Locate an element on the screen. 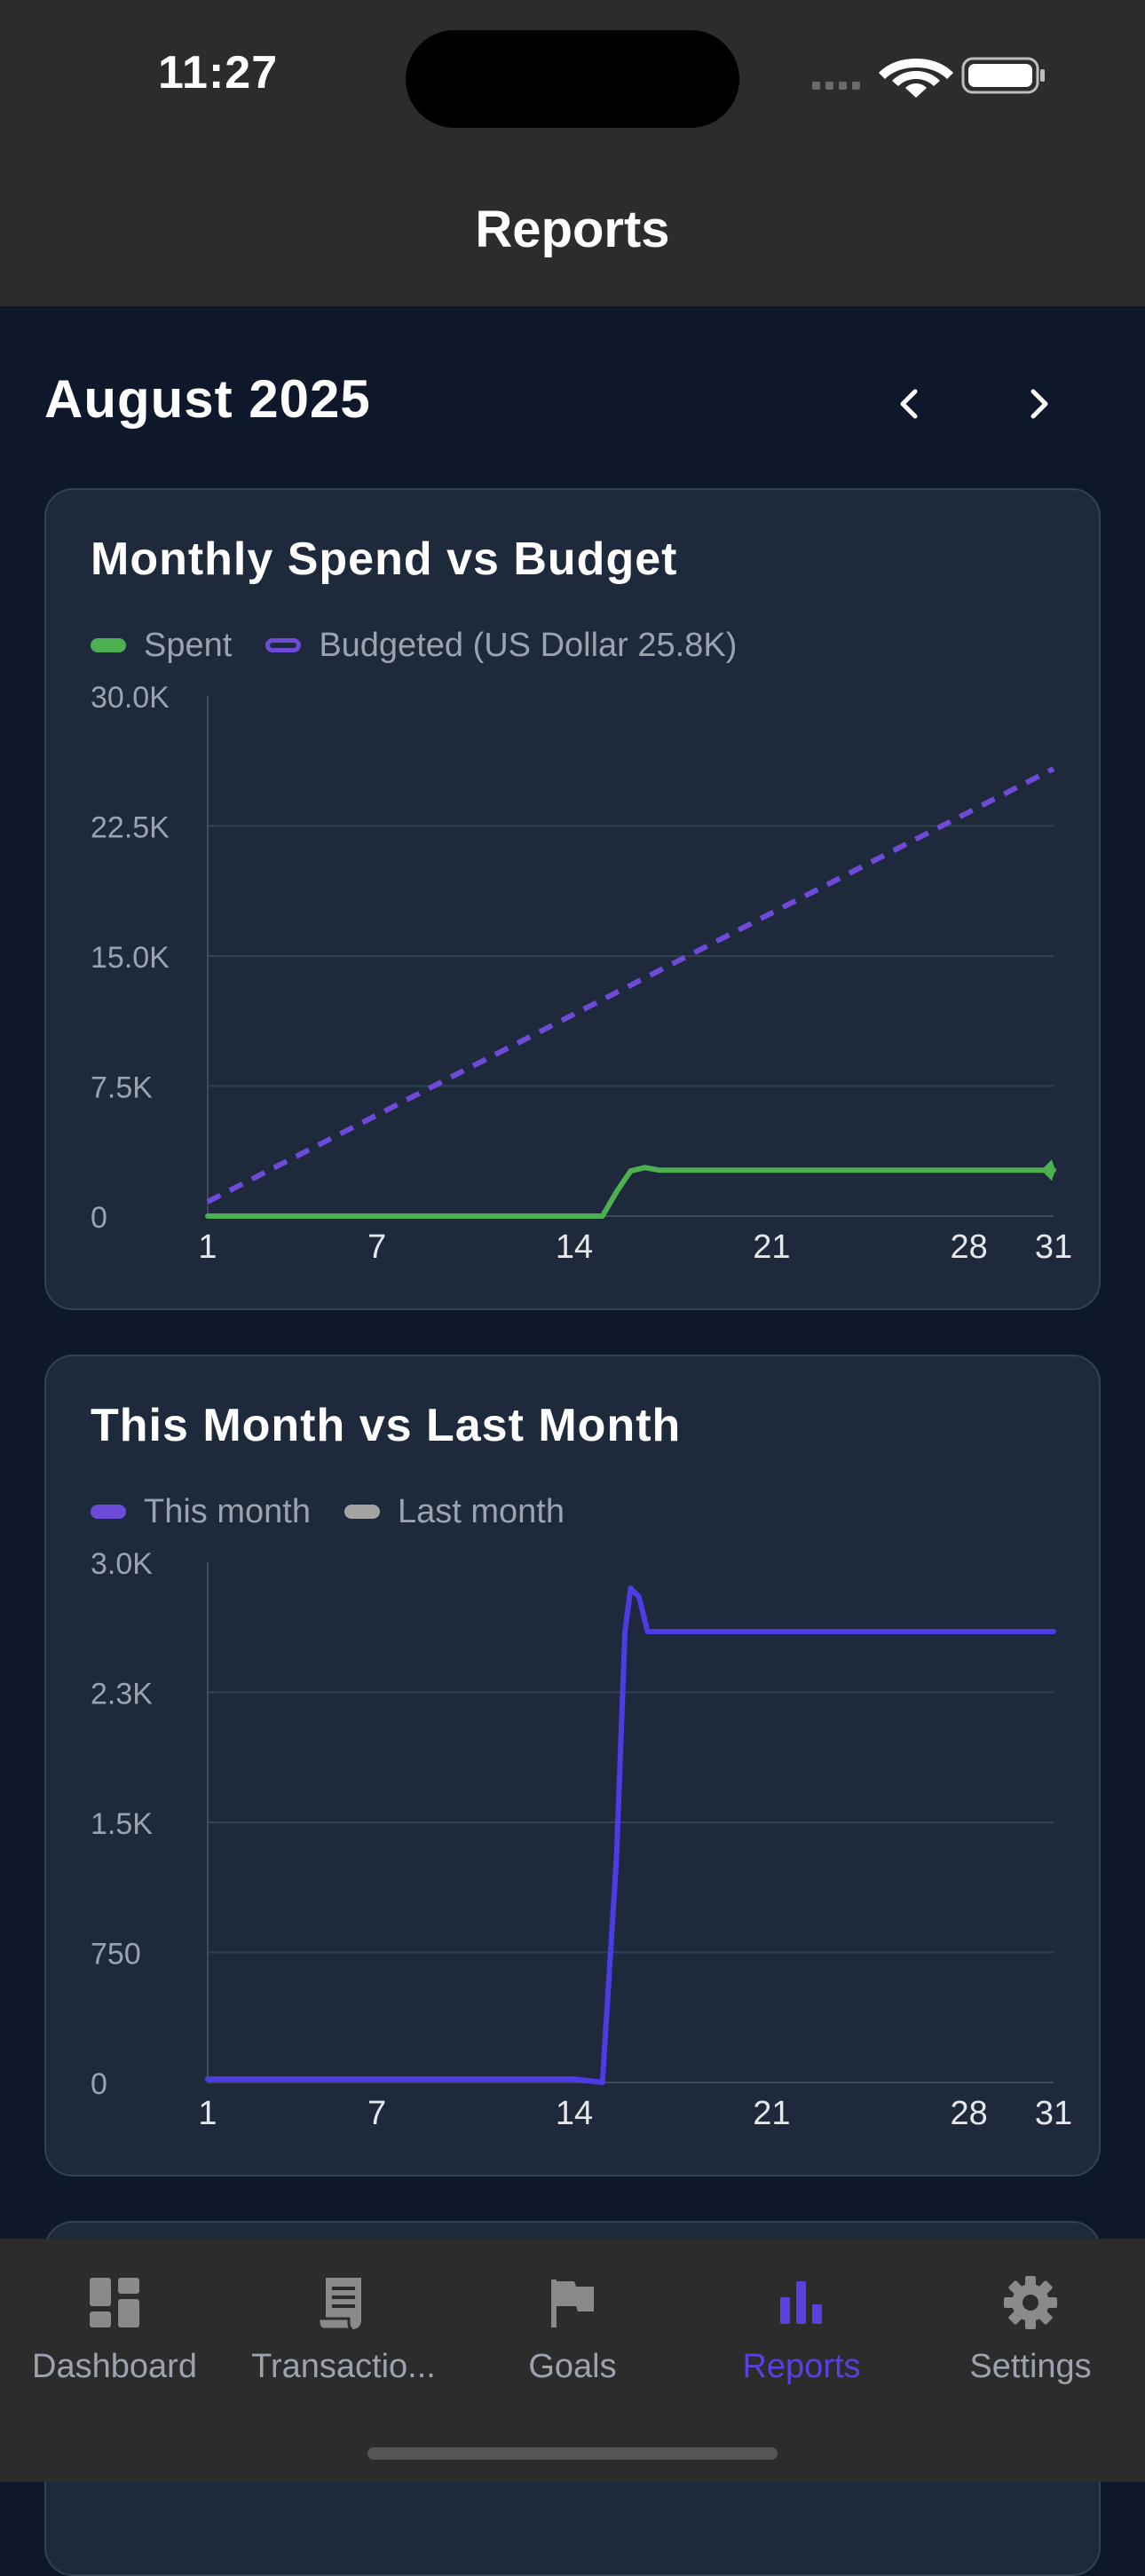 Image resolution: width=1145 pixels, height=2576 pixels. gear-icon is located at coordinates (1030, 2302).